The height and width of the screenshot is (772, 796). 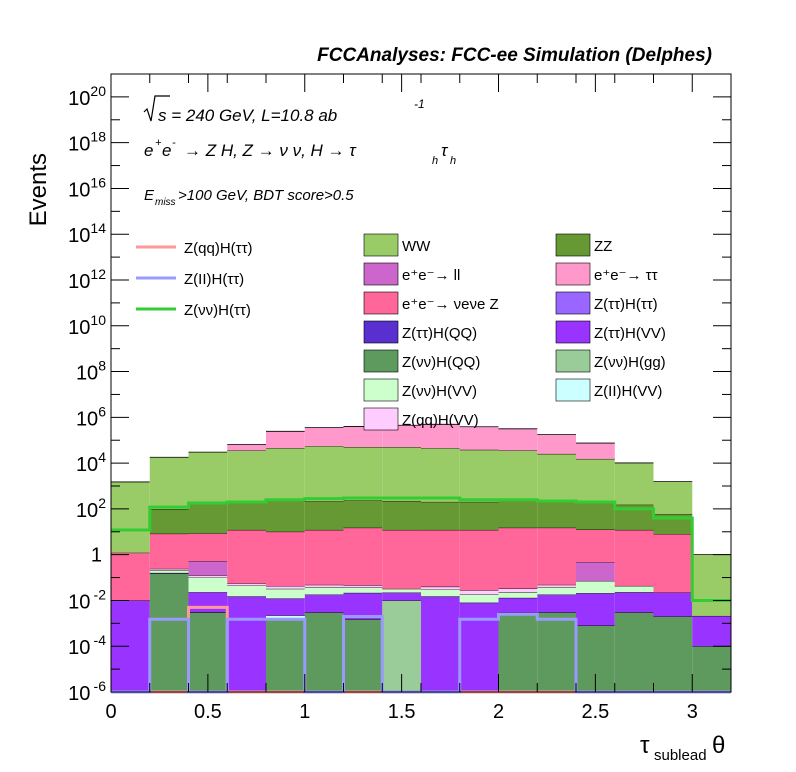 I want to click on annotation-energy: s = 240 GeV, L=10.8 ab -1, so click(x=284, y=110).